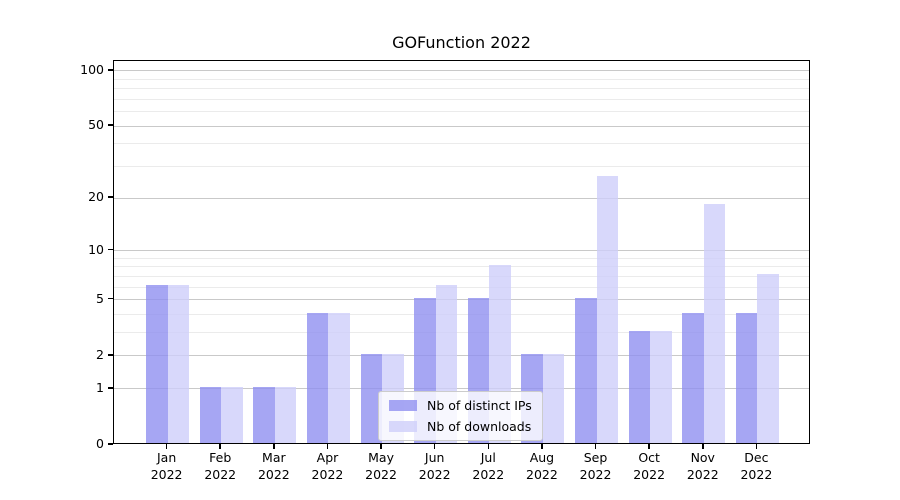 This screenshot has height=500, width=900. What do you see at coordinates (210, 414) in the screenshot?
I see `bar-feb-distinct-ips` at bounding box center [210, 414].